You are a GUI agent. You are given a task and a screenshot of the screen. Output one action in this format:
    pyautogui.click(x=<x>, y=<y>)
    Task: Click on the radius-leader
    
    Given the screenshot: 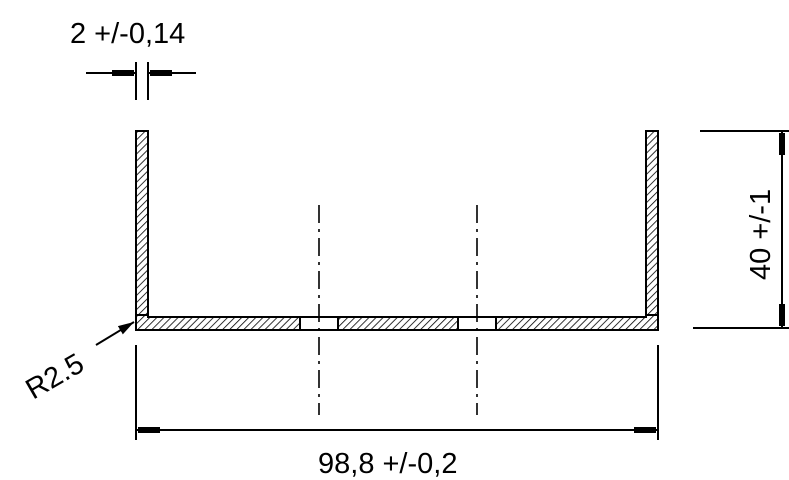 What is the action you would take?
    pyautogui.click(x=115, y=333)
    